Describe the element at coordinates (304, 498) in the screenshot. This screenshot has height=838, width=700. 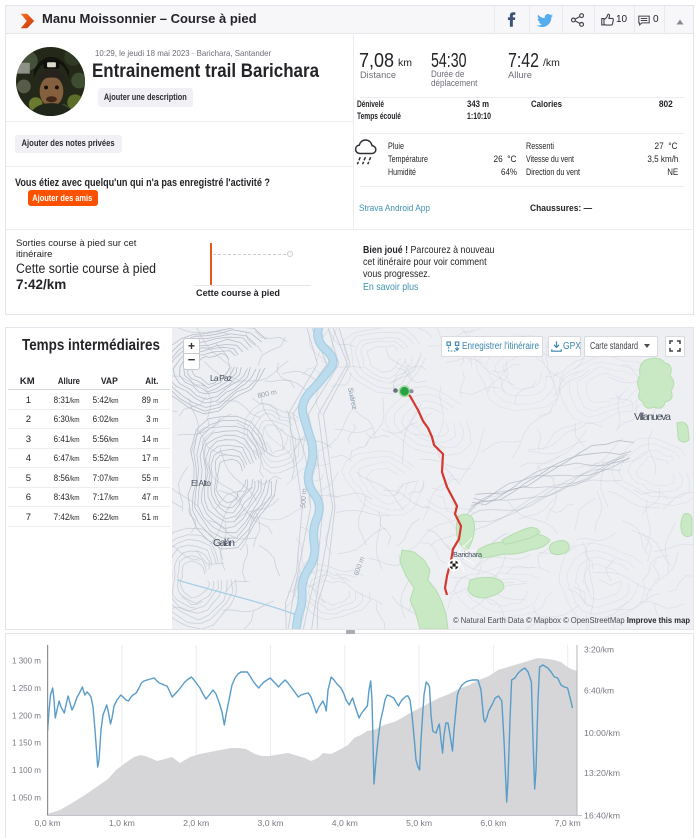
I see `svg-text: 500 m` at that location.